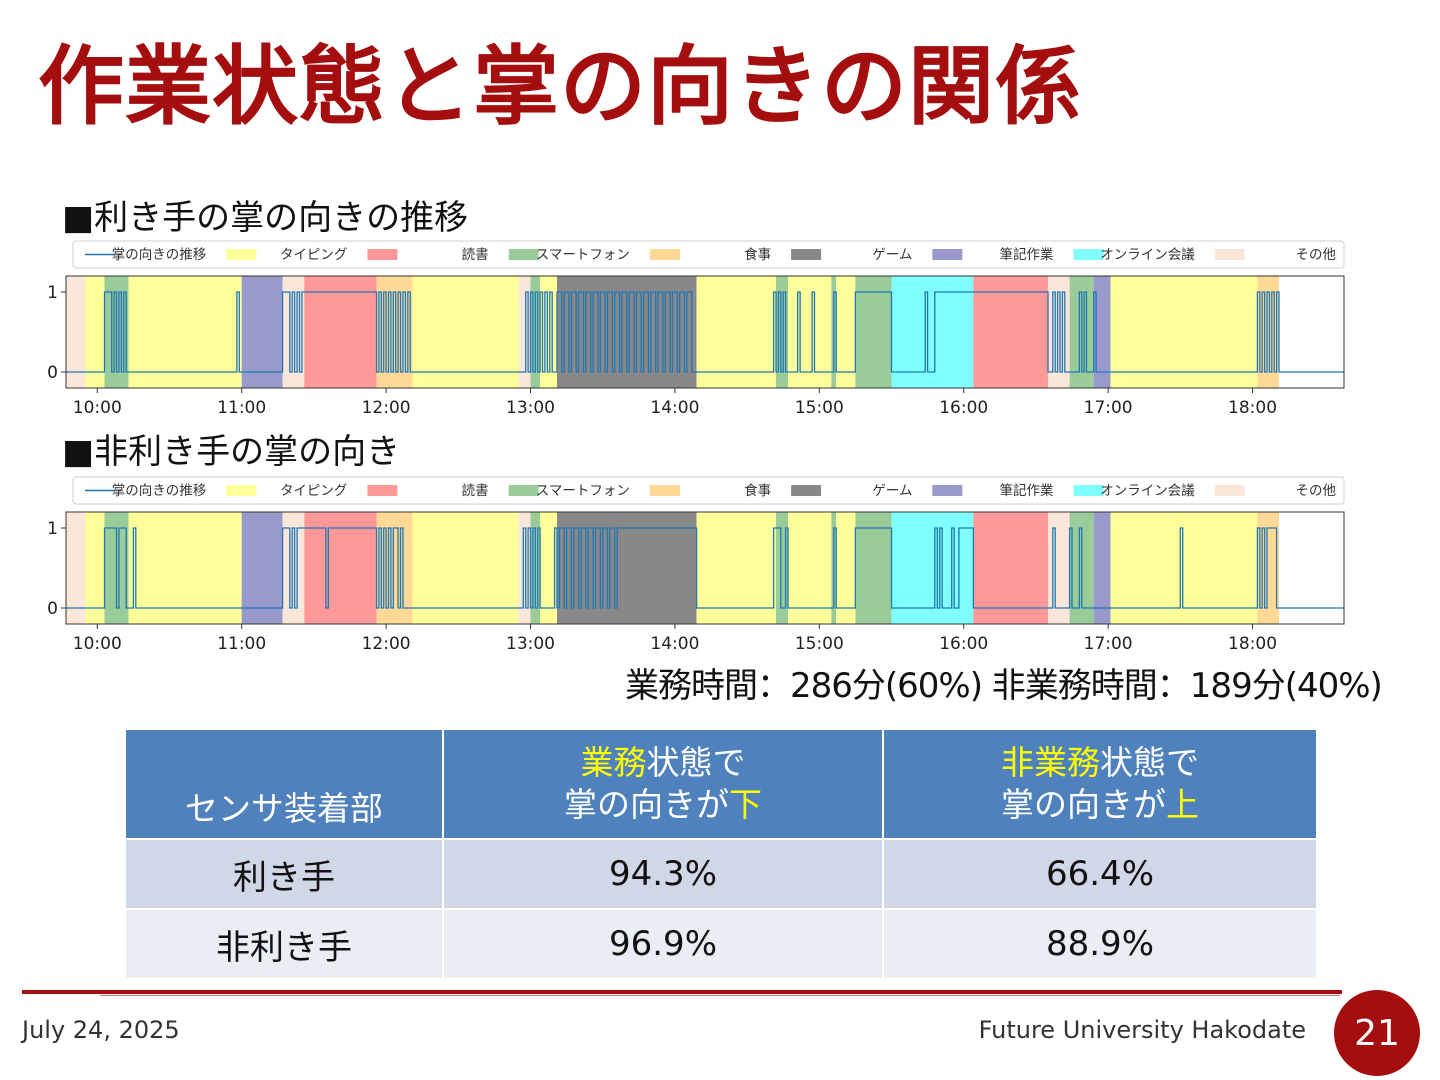  I want to click on x-tick-label: 17:00, so click(1108, 408).